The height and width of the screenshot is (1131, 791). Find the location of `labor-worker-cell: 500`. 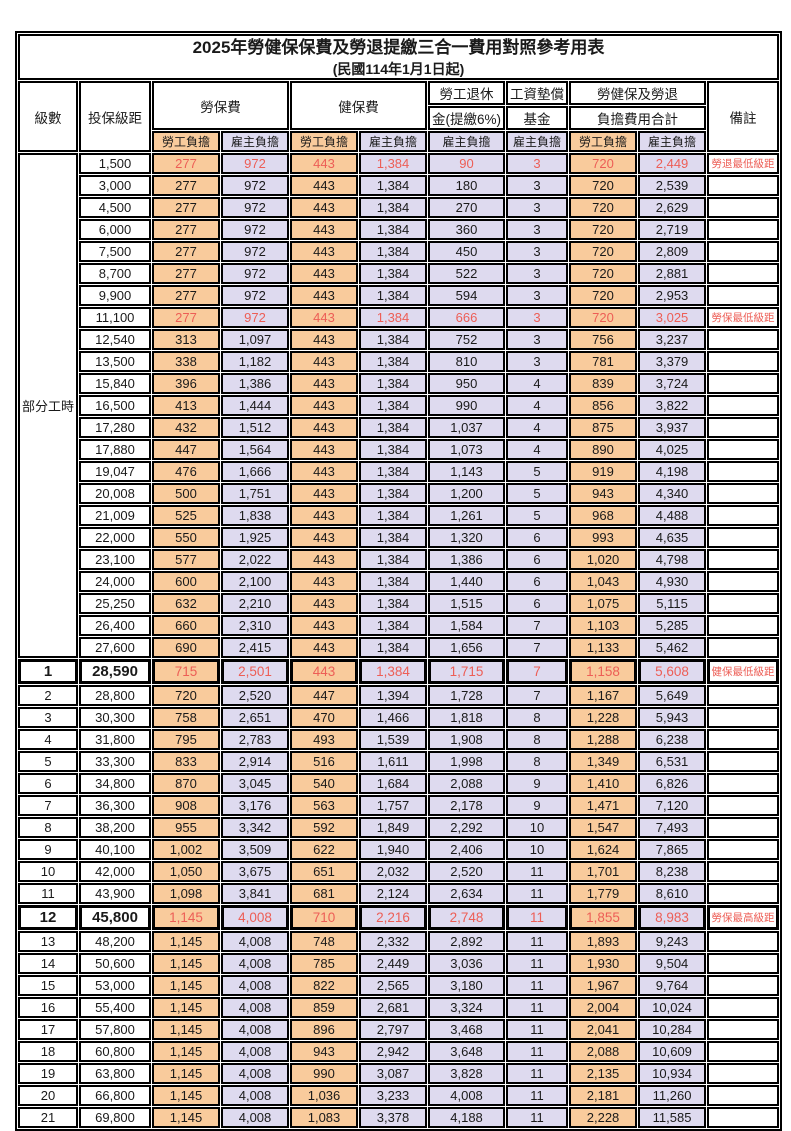

labor-worker-cell: 500 is located at coordinates (186, 493).